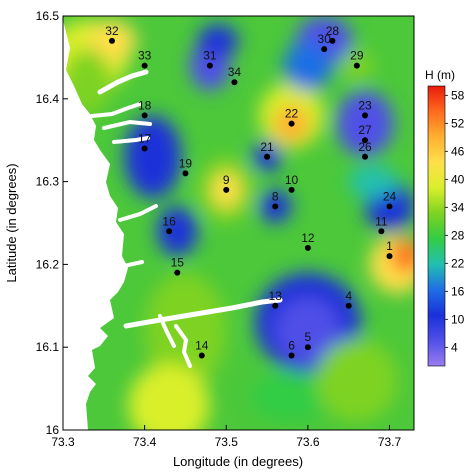 This screenshot has height=474, width=474. What do you see at coordinates (226, 180) in the screenshot?
I see `sampling-point-label: 9` at bounding box center [226, 180].